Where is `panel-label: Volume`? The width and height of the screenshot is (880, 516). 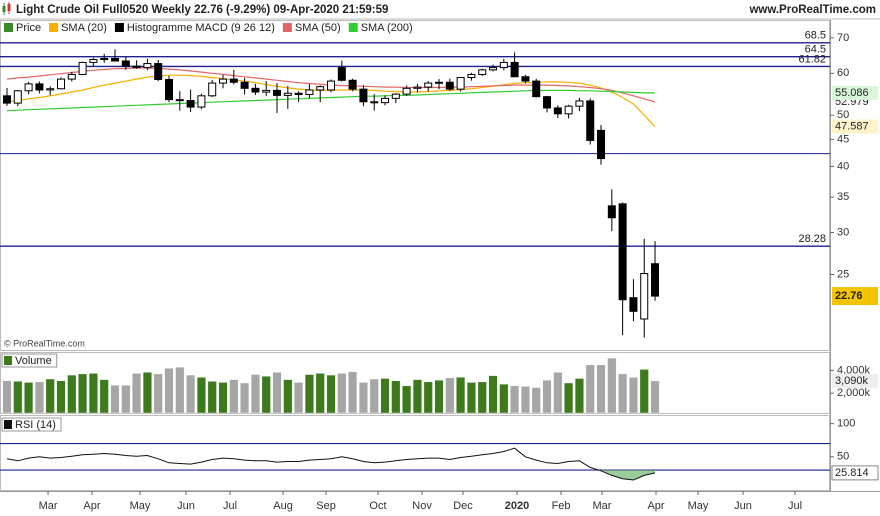 panel-label: Volume is located at coordinates (29, 360).